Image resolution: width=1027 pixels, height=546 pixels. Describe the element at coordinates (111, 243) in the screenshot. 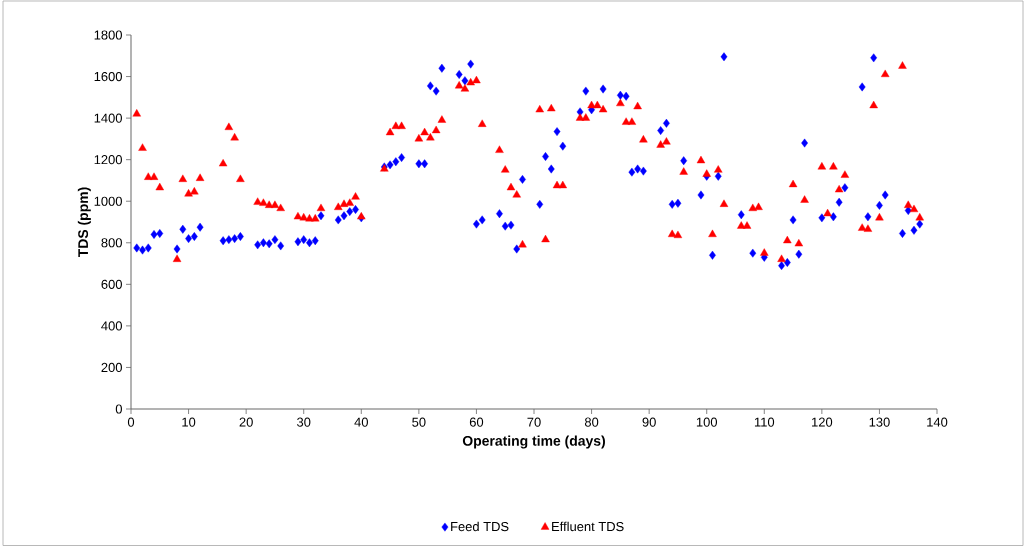

I see `y-tick-label: 800` at that location.